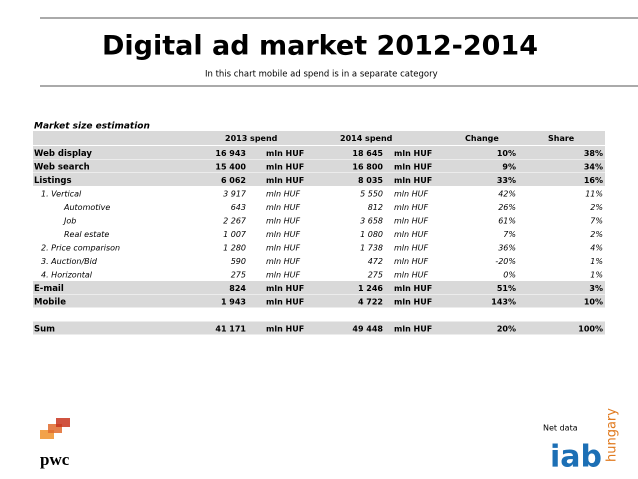  Describe the element at coordinates (505, 261) in the screenshot. I see `cell: -20%` at that location.